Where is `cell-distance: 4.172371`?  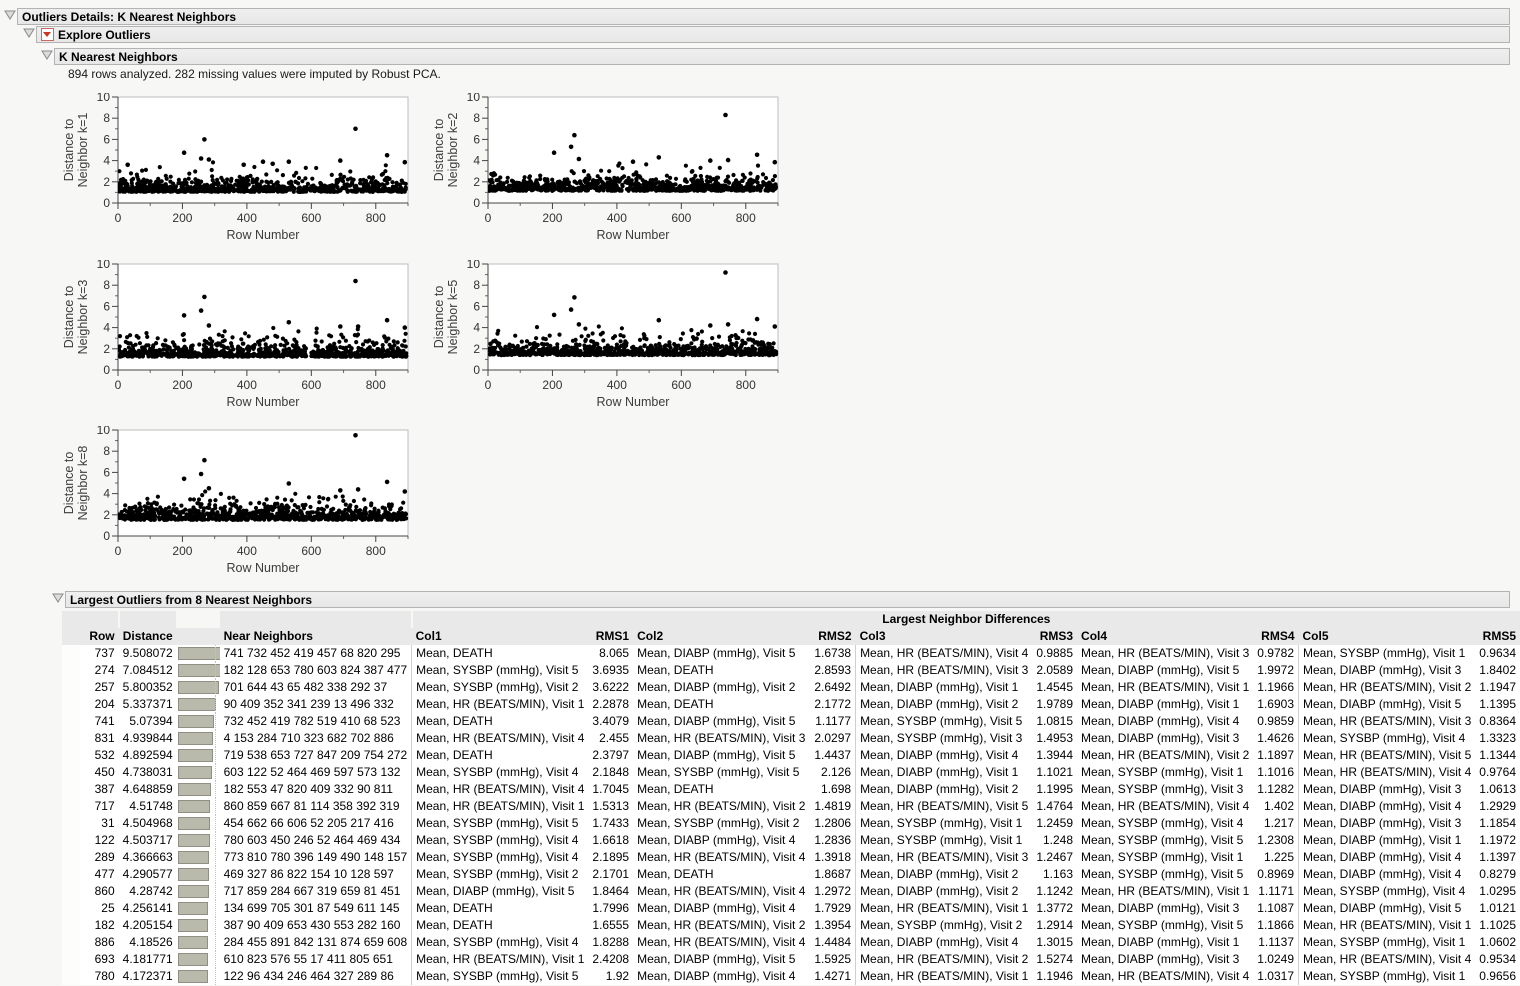 cell-distance: 4.172371 is located at coordinates (147, 976).